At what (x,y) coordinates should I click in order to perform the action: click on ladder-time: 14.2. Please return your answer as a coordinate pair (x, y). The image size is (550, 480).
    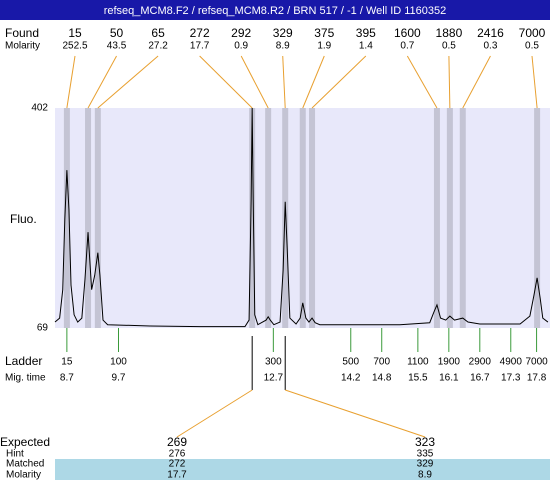
    Looking at the image, I should click on (351, 378).